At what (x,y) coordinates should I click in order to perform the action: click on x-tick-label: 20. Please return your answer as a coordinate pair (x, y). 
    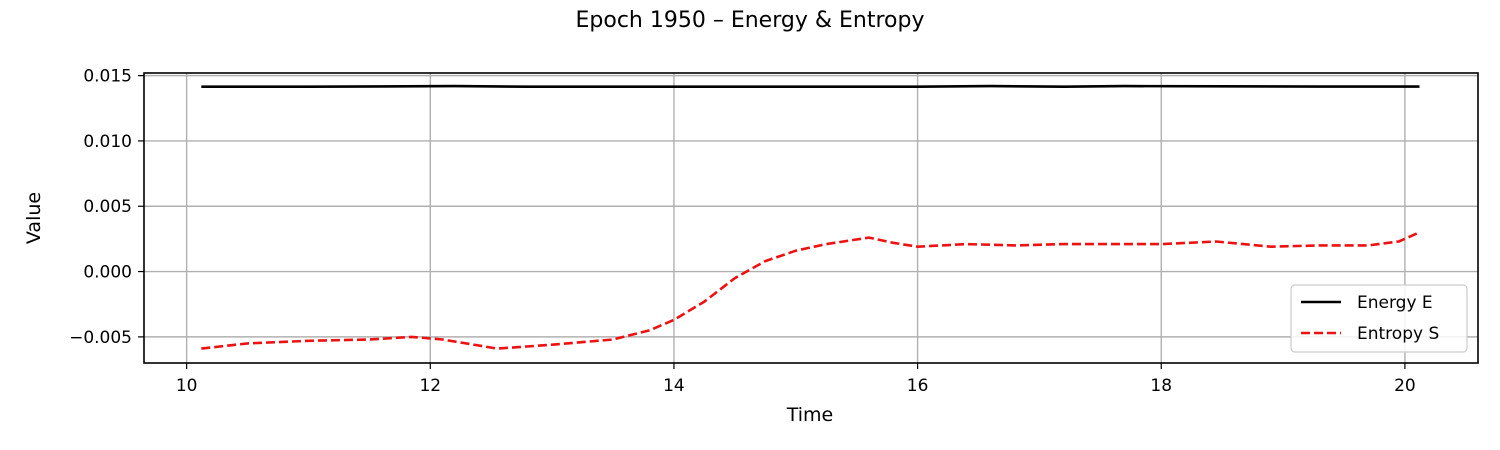
    Looking at the image, I should click on (1405, 386).